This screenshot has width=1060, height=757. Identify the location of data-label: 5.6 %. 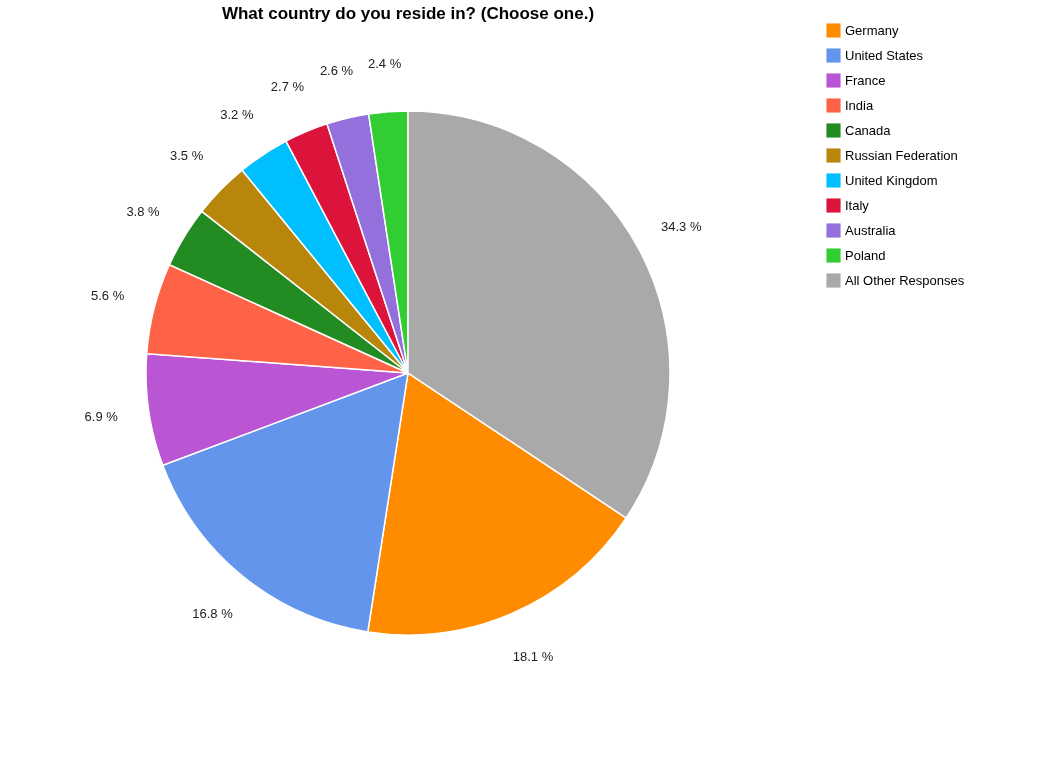
(108, 296).